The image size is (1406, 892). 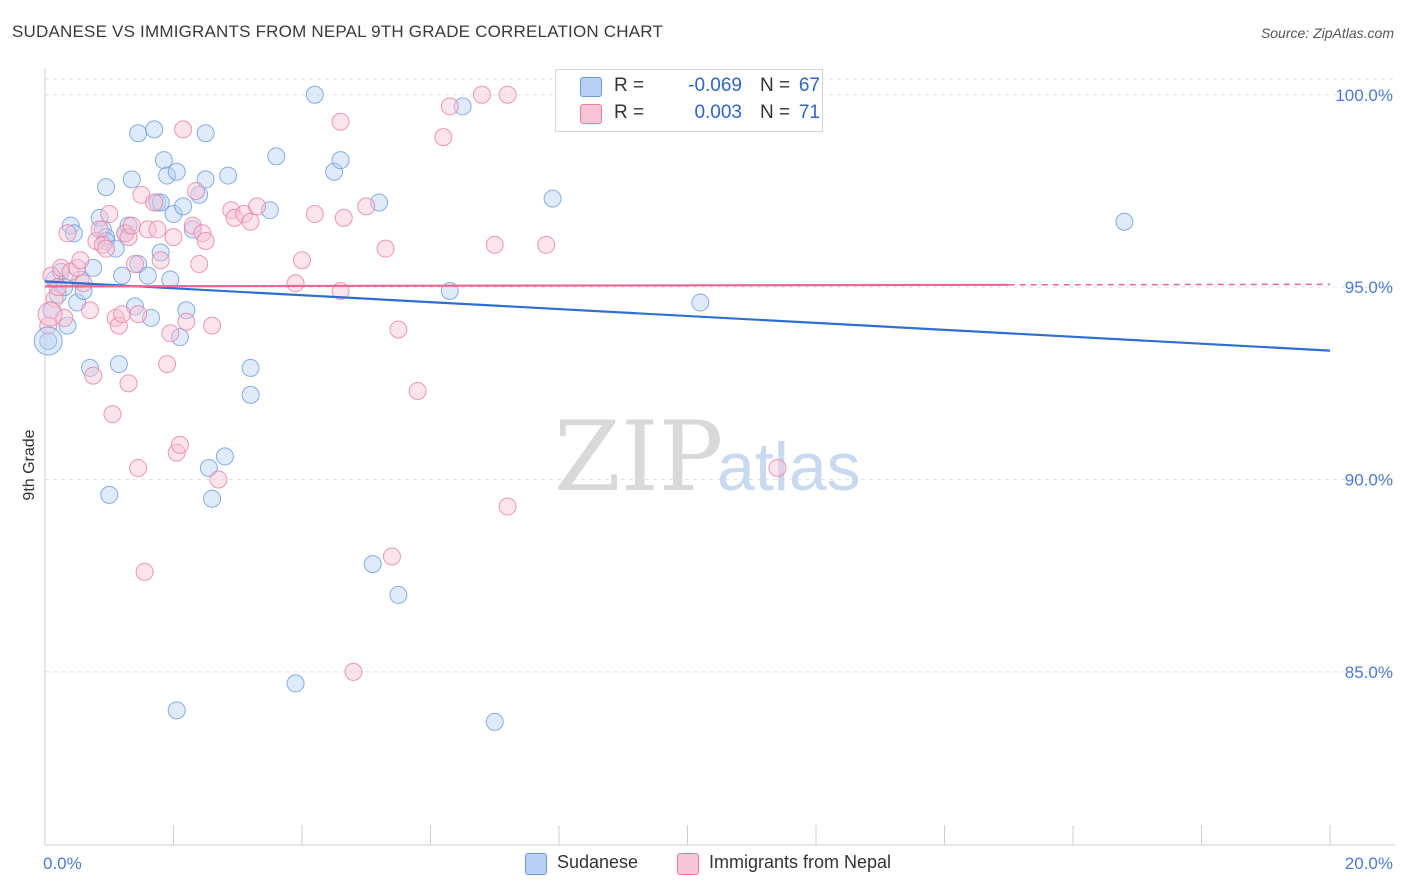 I want to click on watermark-zip: ZIP, so click(x=638, y=457).